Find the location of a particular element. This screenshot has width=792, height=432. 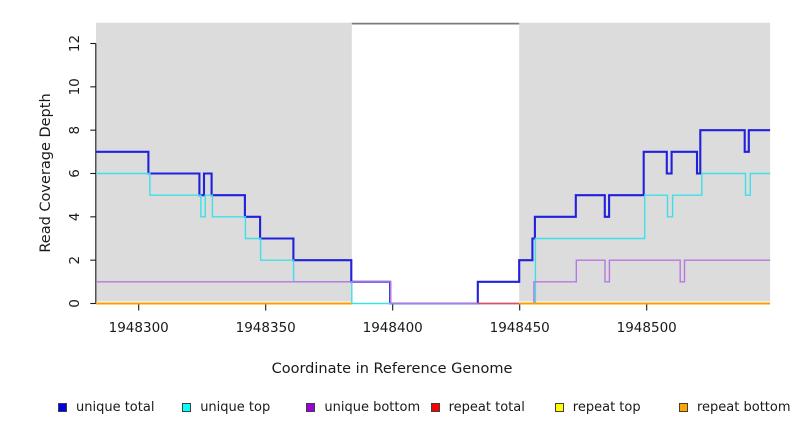

x-tick-label: 1948350 is located at coordinates (266, 328).